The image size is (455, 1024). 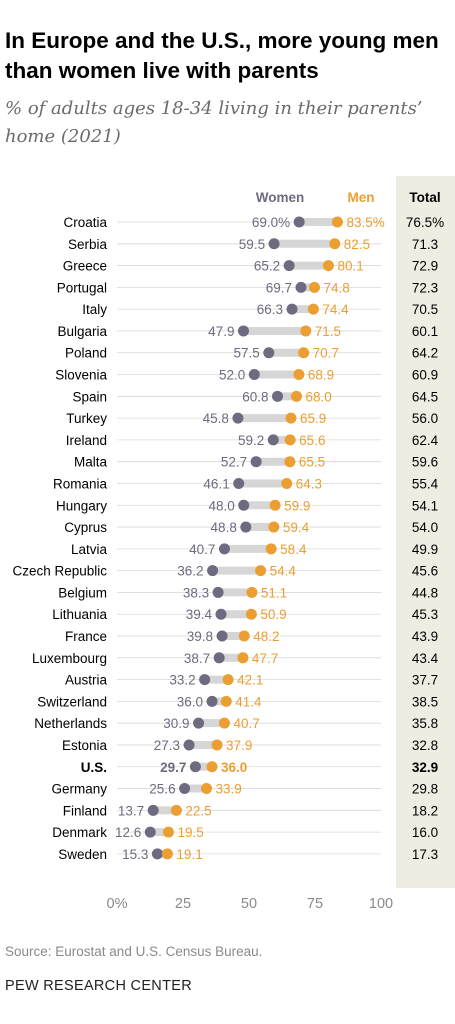 What do you see at coordinates (425, 505) in the screenshot?
I see `total-value: 54.1` at bounding box center [425, 505].